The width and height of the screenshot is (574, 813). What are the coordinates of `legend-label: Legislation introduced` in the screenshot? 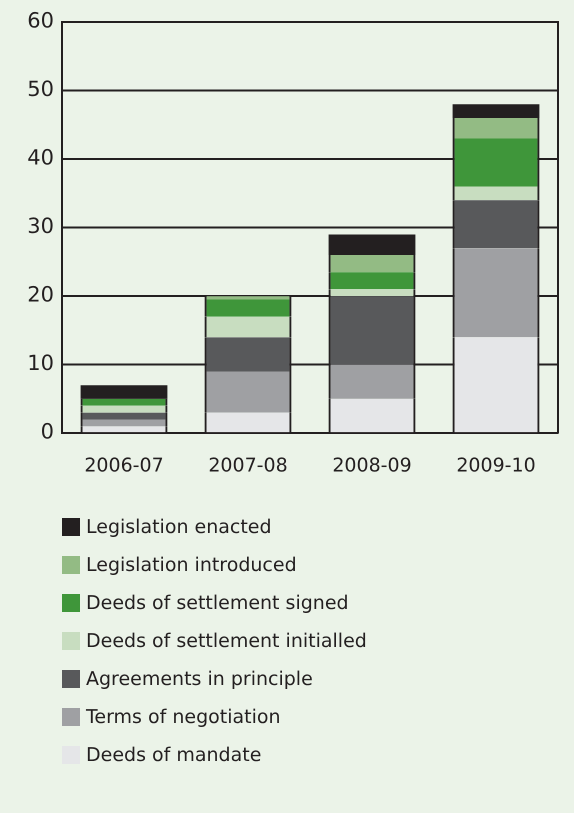 It's located at (191, 565).